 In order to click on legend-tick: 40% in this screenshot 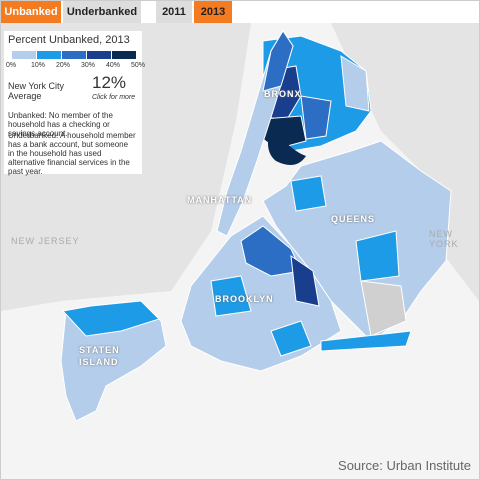, I will do `click(113, 65)`.